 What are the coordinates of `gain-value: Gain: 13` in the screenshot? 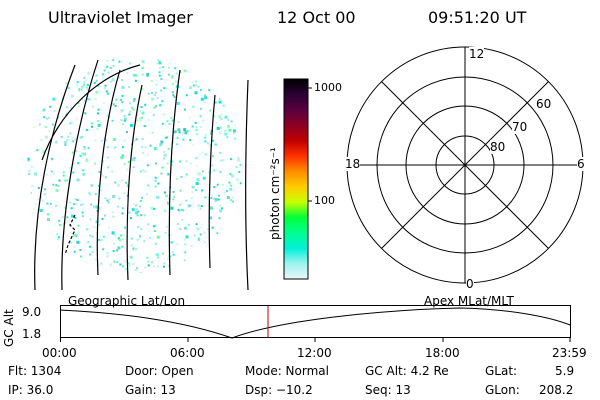 It's located at (150, 390).